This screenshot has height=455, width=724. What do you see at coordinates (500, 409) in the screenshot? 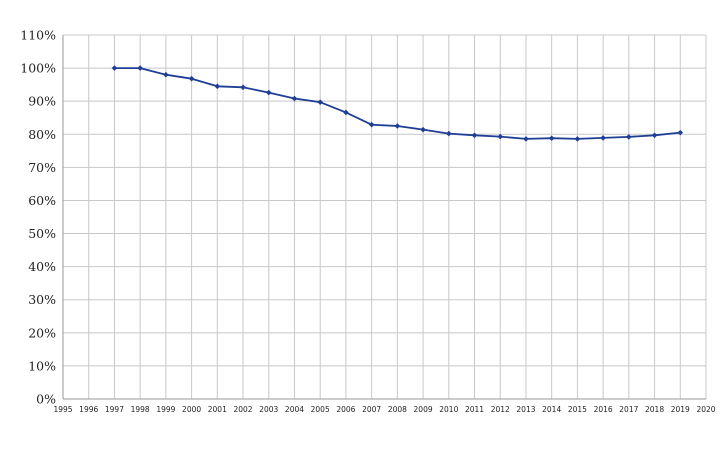
I see `x-tick-label: 2012` at bounding box center [500, 409].